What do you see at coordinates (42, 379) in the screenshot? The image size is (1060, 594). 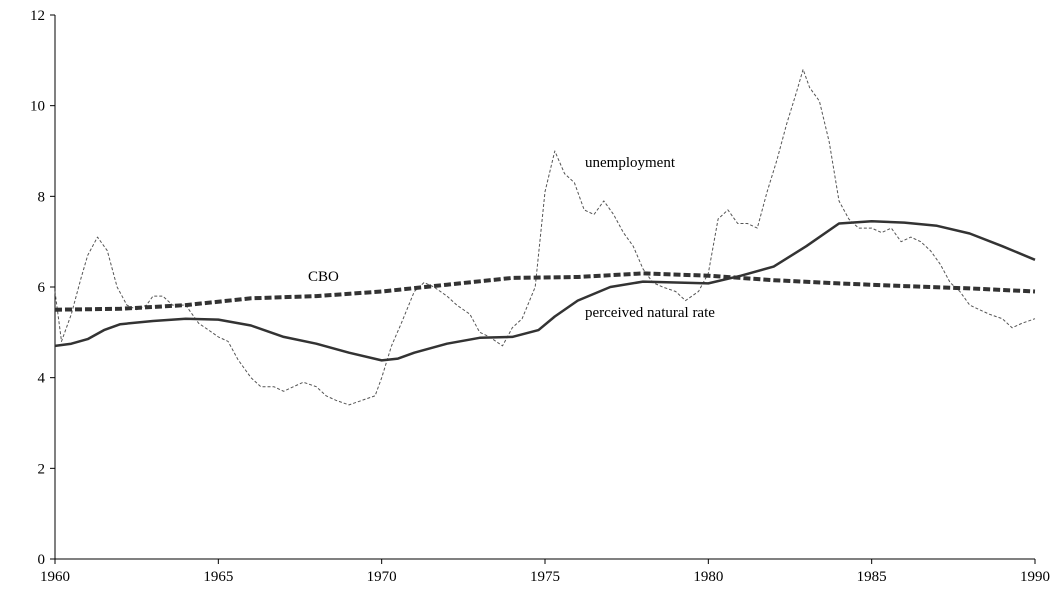 I see `y-tick-label: 4` at bounding box center [42, 379].